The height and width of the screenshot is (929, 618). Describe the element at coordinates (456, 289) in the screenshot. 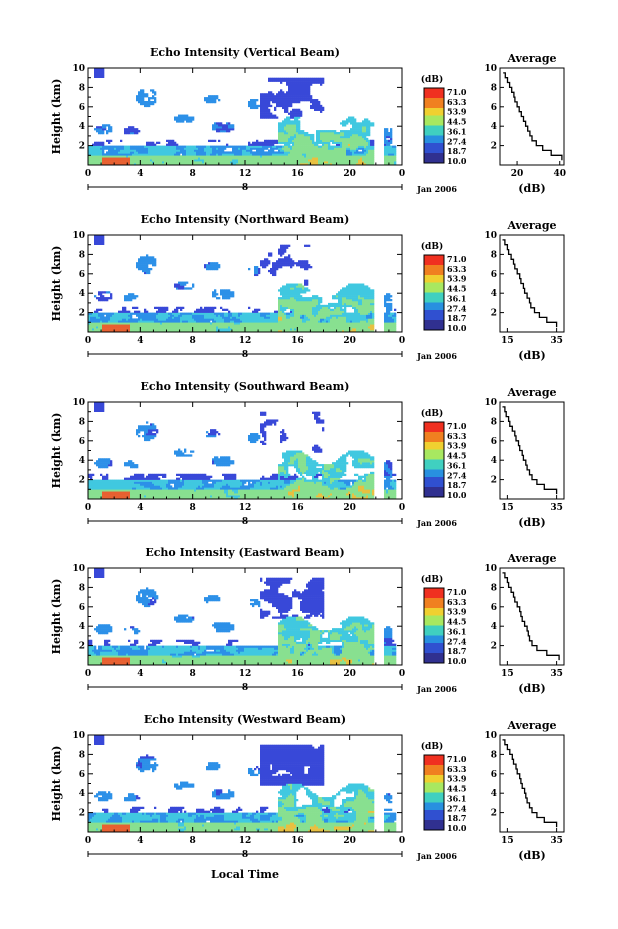

I see `colorbar-tick-label: 44.5` at that location.